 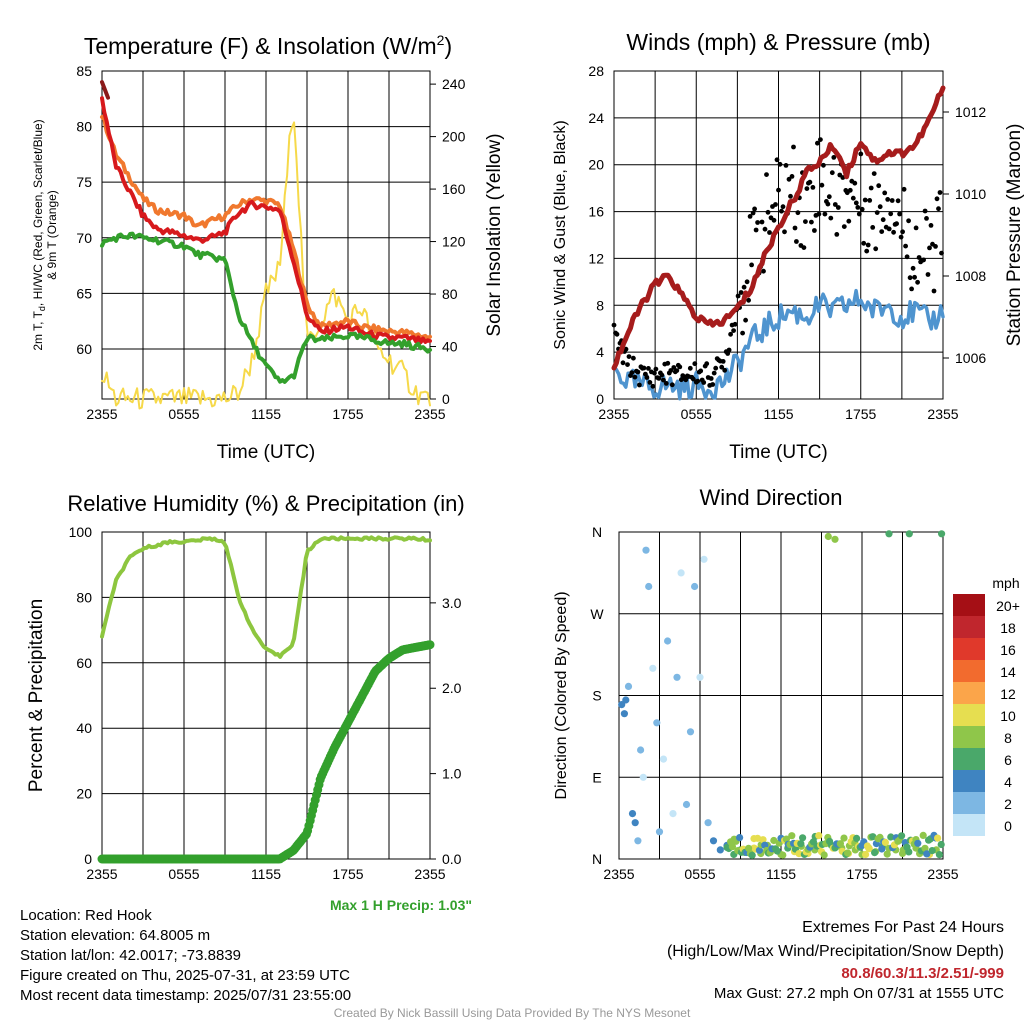 What do you see at coordinates (454, 242) in the screenshot?
I see `y2-tick-label: 120` at bounding box center [454, 242].